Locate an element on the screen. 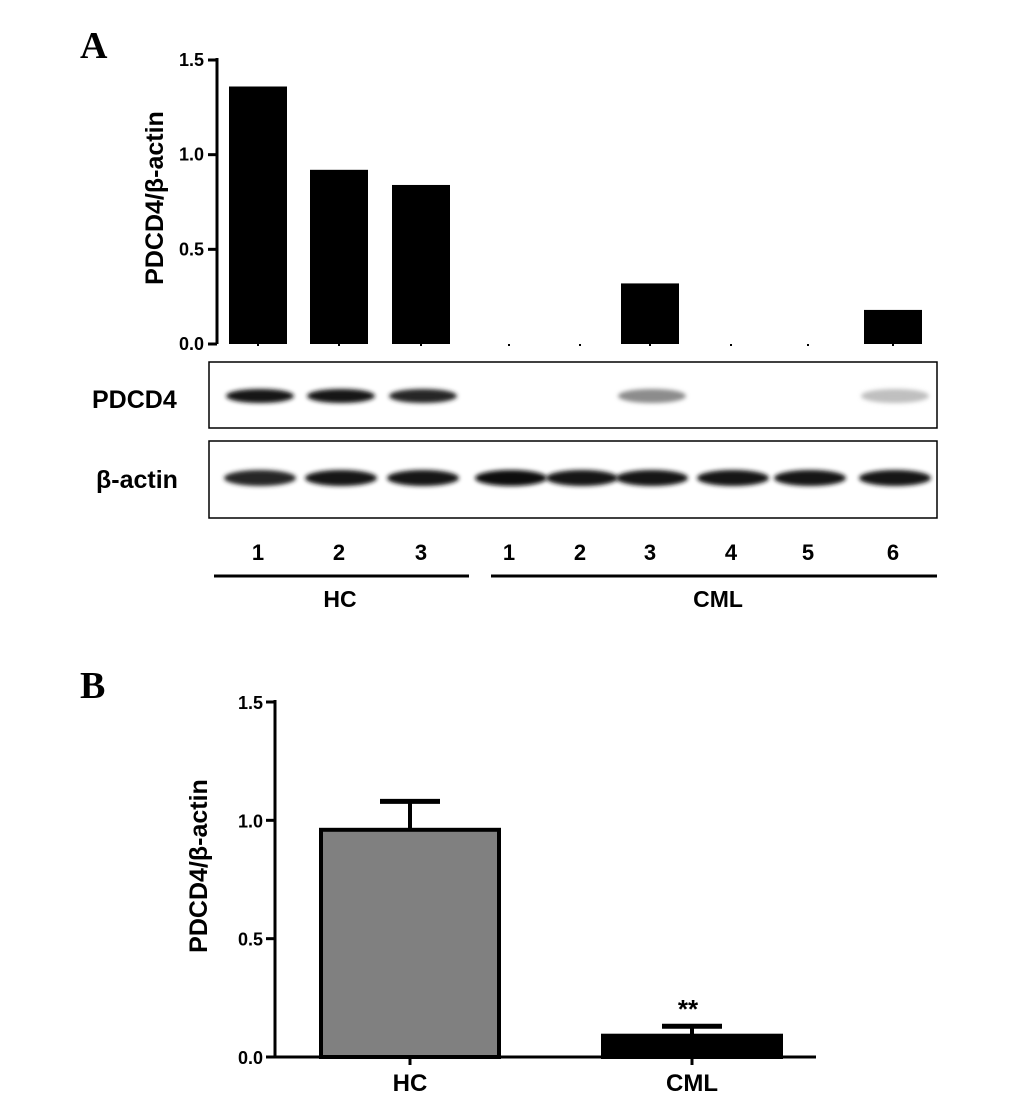 The width and height of the screenshot is (1033, 1102). panel-a-y-tick-label: 0.5 is located at coordinates (191, 249).